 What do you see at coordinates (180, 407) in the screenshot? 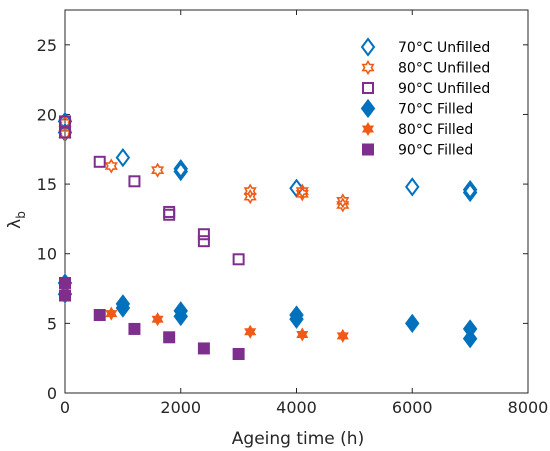
I see `x-tick-label: 2000` at bounding box center [180, 407].